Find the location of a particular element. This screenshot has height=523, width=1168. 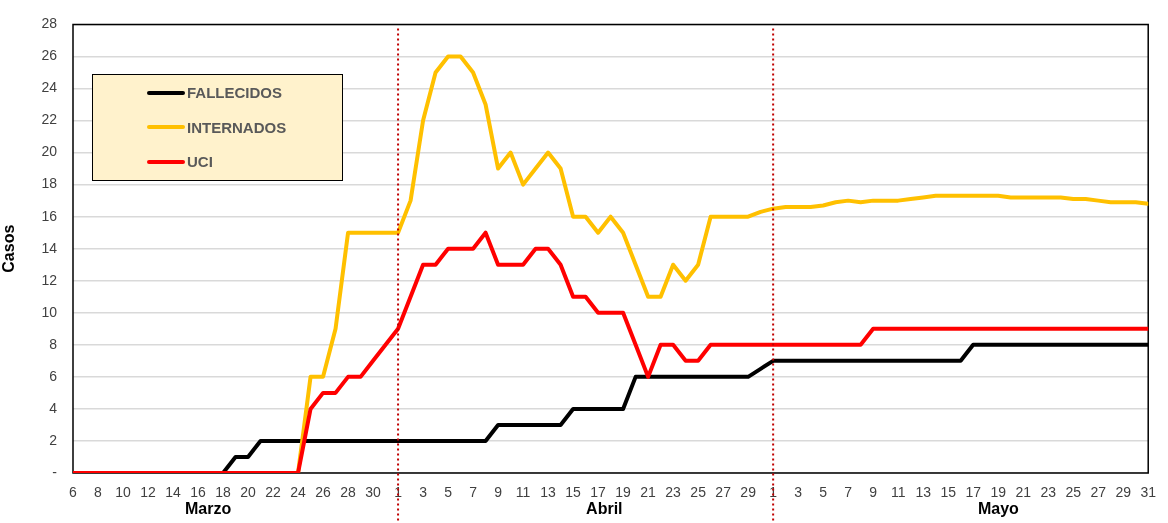

x-tick-label: 14 is located at coordinates (173, 492).